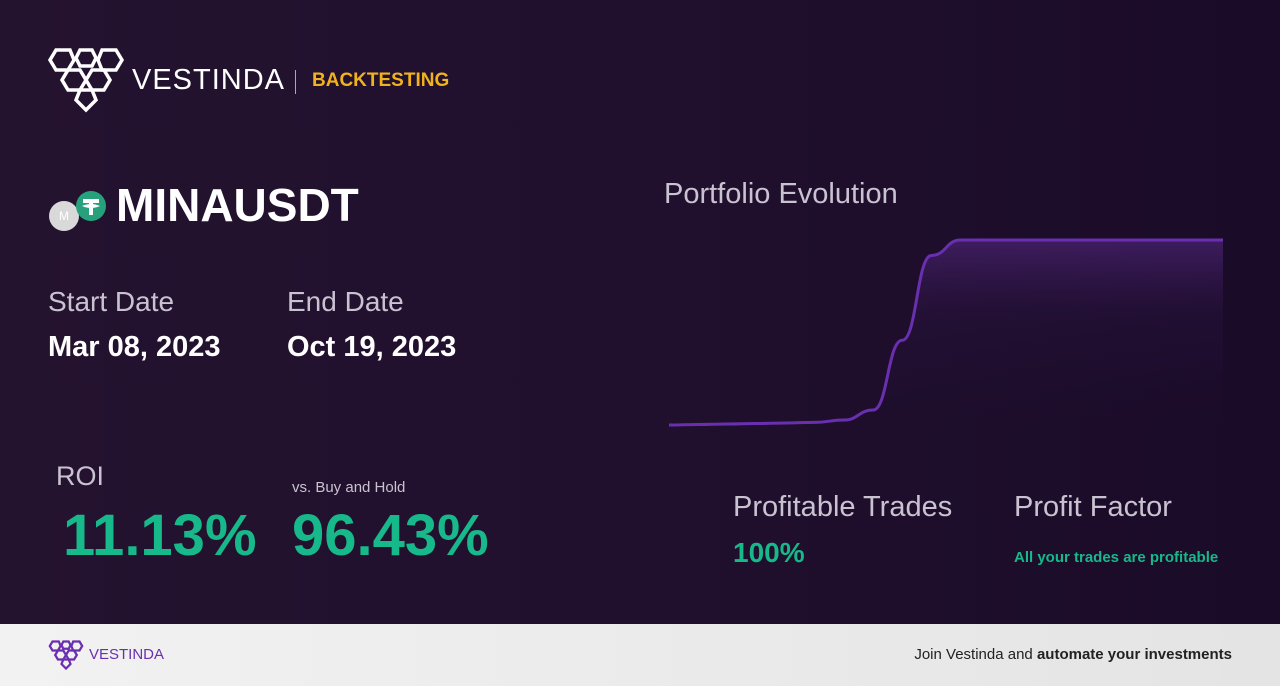  What do you see at coordinates (66, 655) in the screenshot?
I see `footer-logo` at bounding box center [66, 655].